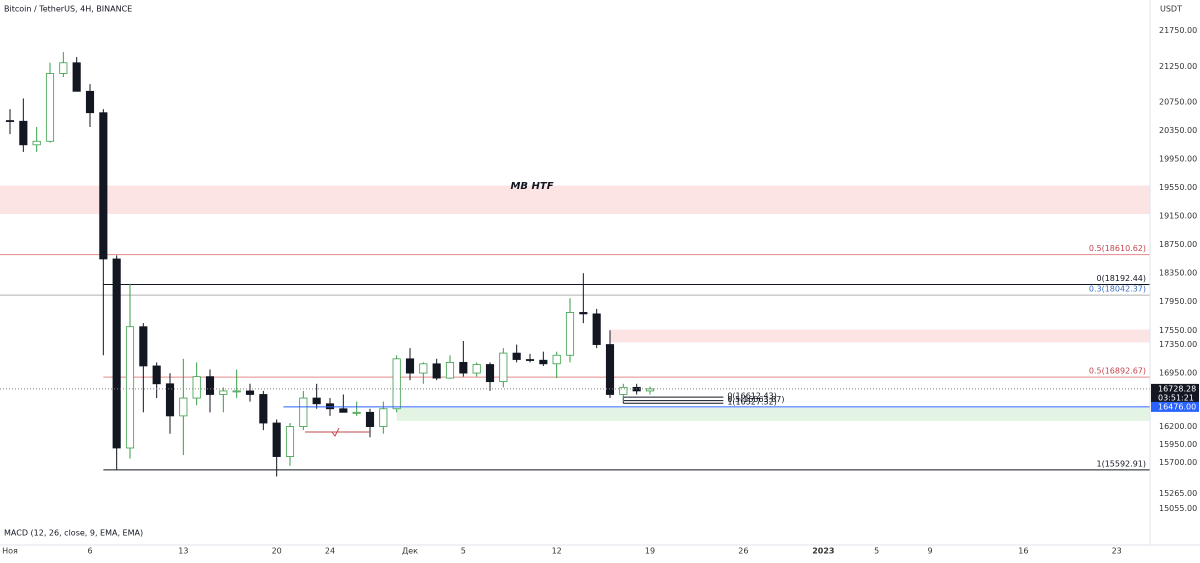 This screenshot has height=563, width=1200. I want to click on zone-label: MB HTF, so click(531, 186).